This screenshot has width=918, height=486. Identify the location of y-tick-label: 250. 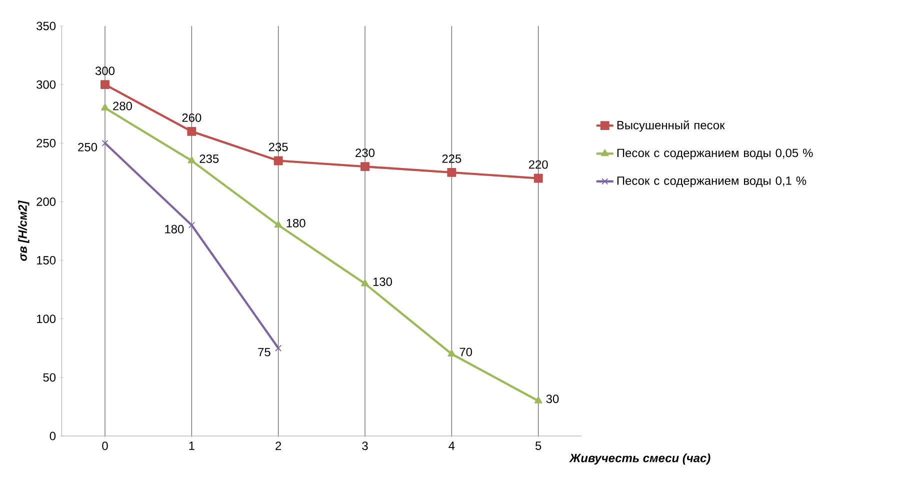
(46, 143).